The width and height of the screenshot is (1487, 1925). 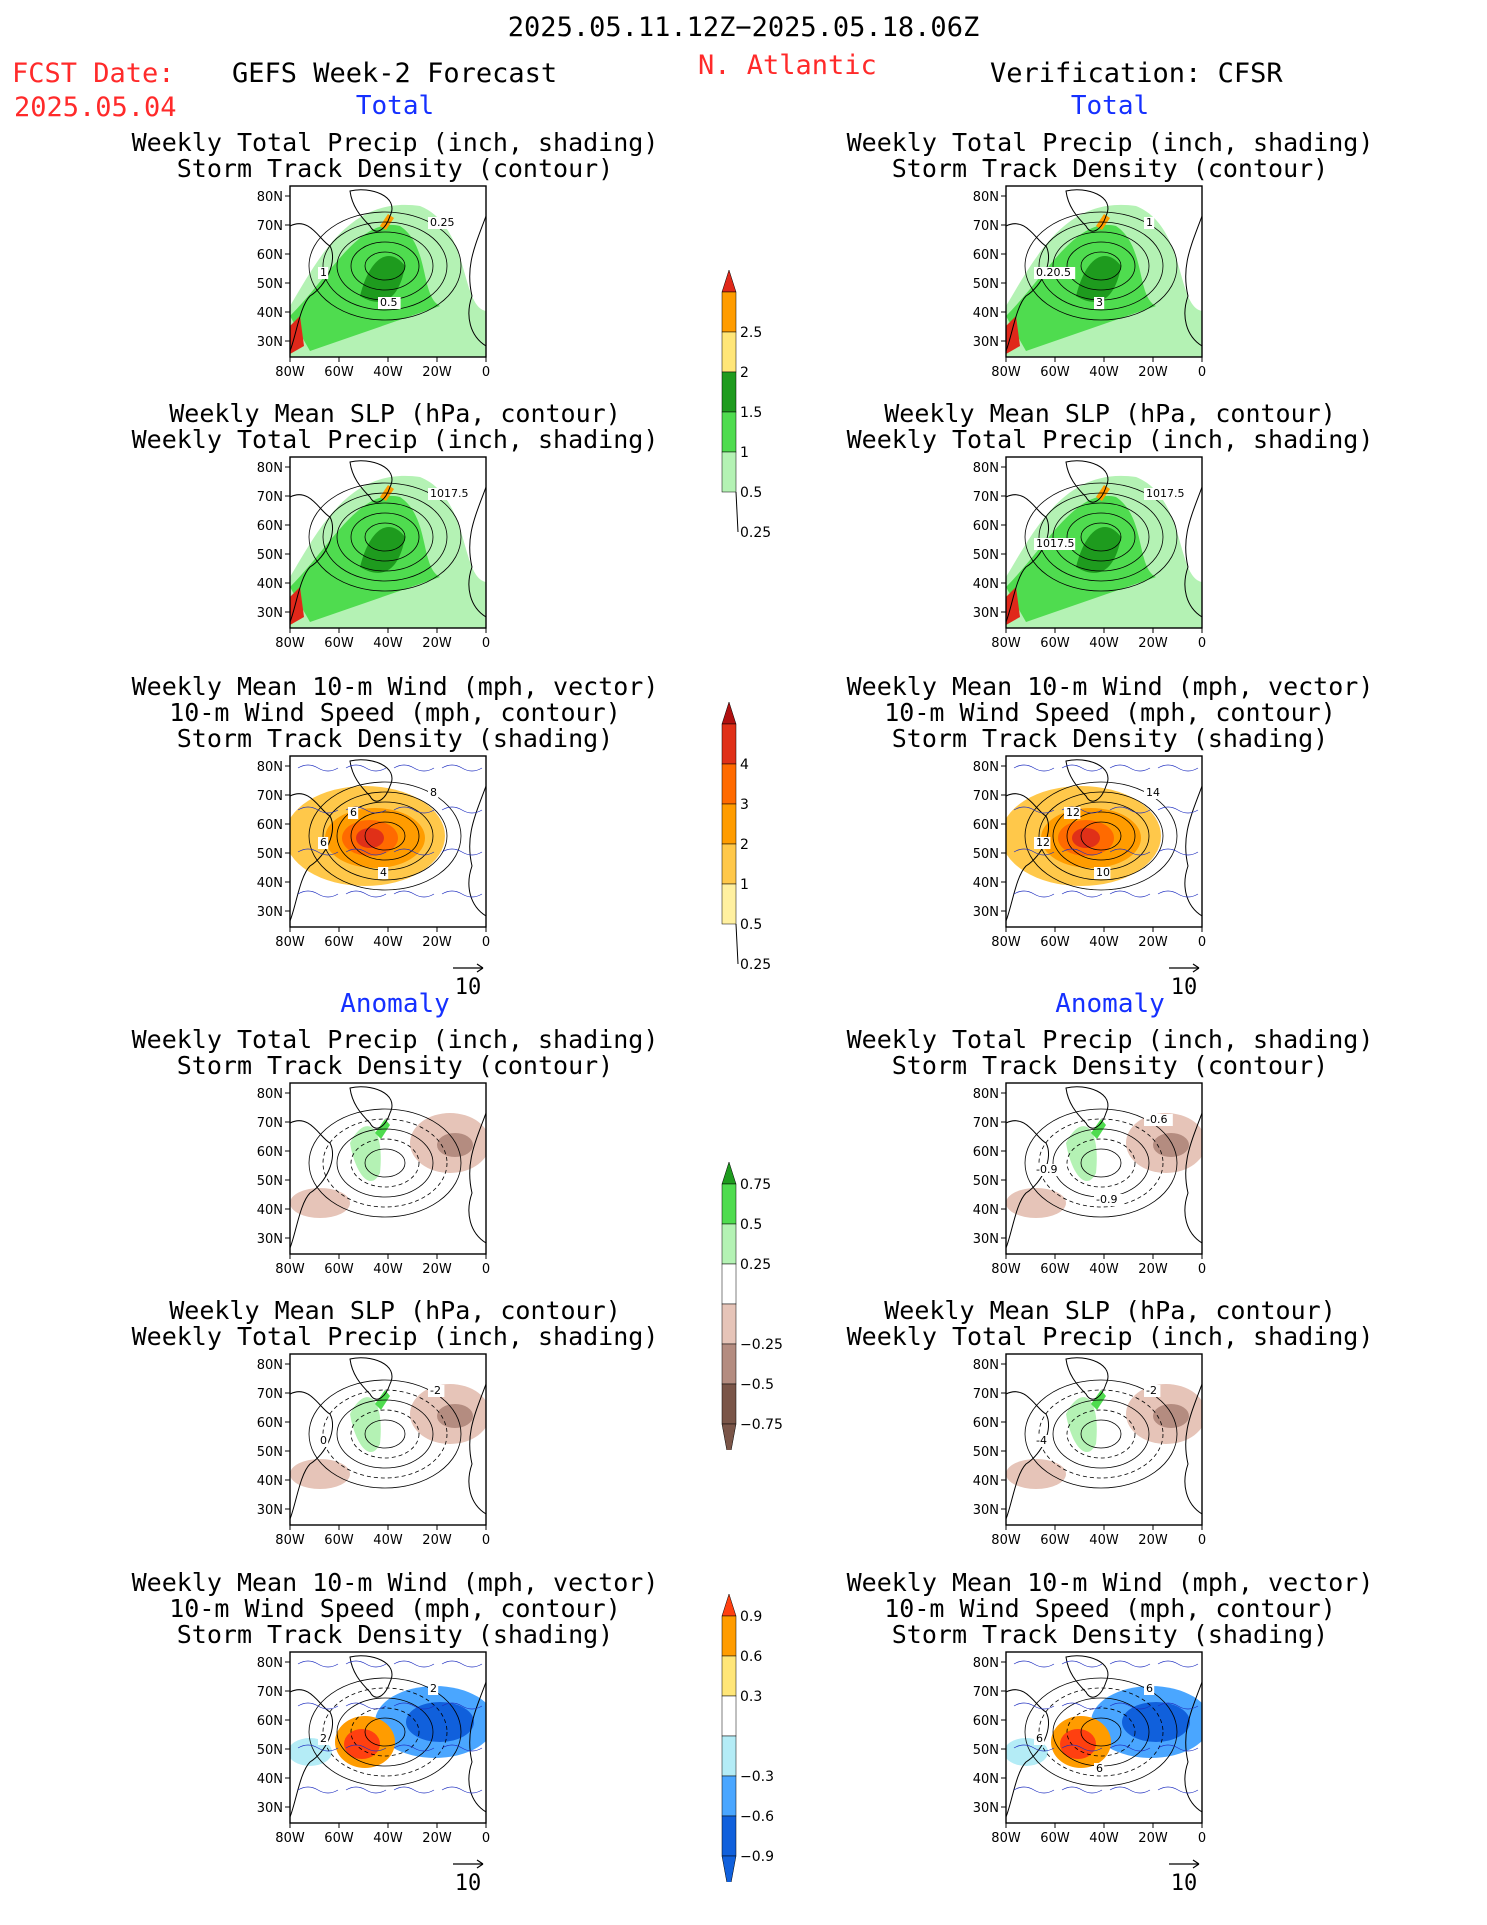 What do you see at coordinates (323, 272) in the screenshot?
I see `contour-label: 1` at bounding box center [323, 272].